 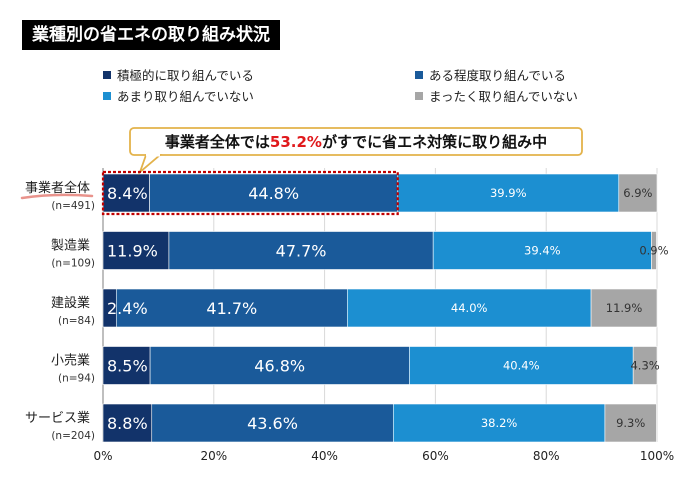 I want to click on x-tick-label: 80%, so click(x=546, y=456).